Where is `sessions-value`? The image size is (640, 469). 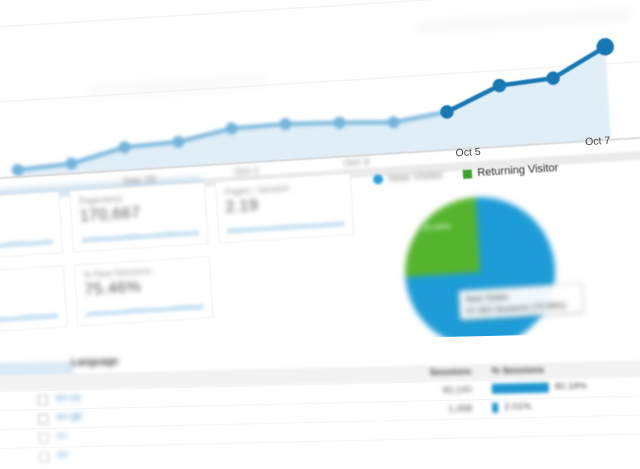 sessions-value is located at coordinates (443, 422).